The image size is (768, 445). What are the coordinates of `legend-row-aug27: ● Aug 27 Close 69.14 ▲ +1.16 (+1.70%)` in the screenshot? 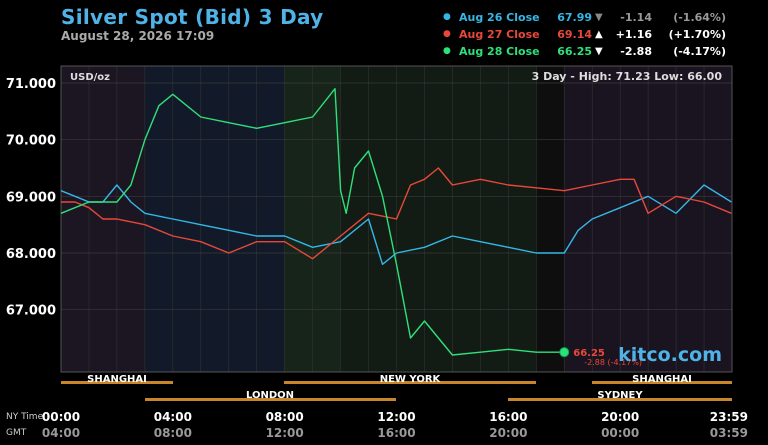 It's located at (593, 34).